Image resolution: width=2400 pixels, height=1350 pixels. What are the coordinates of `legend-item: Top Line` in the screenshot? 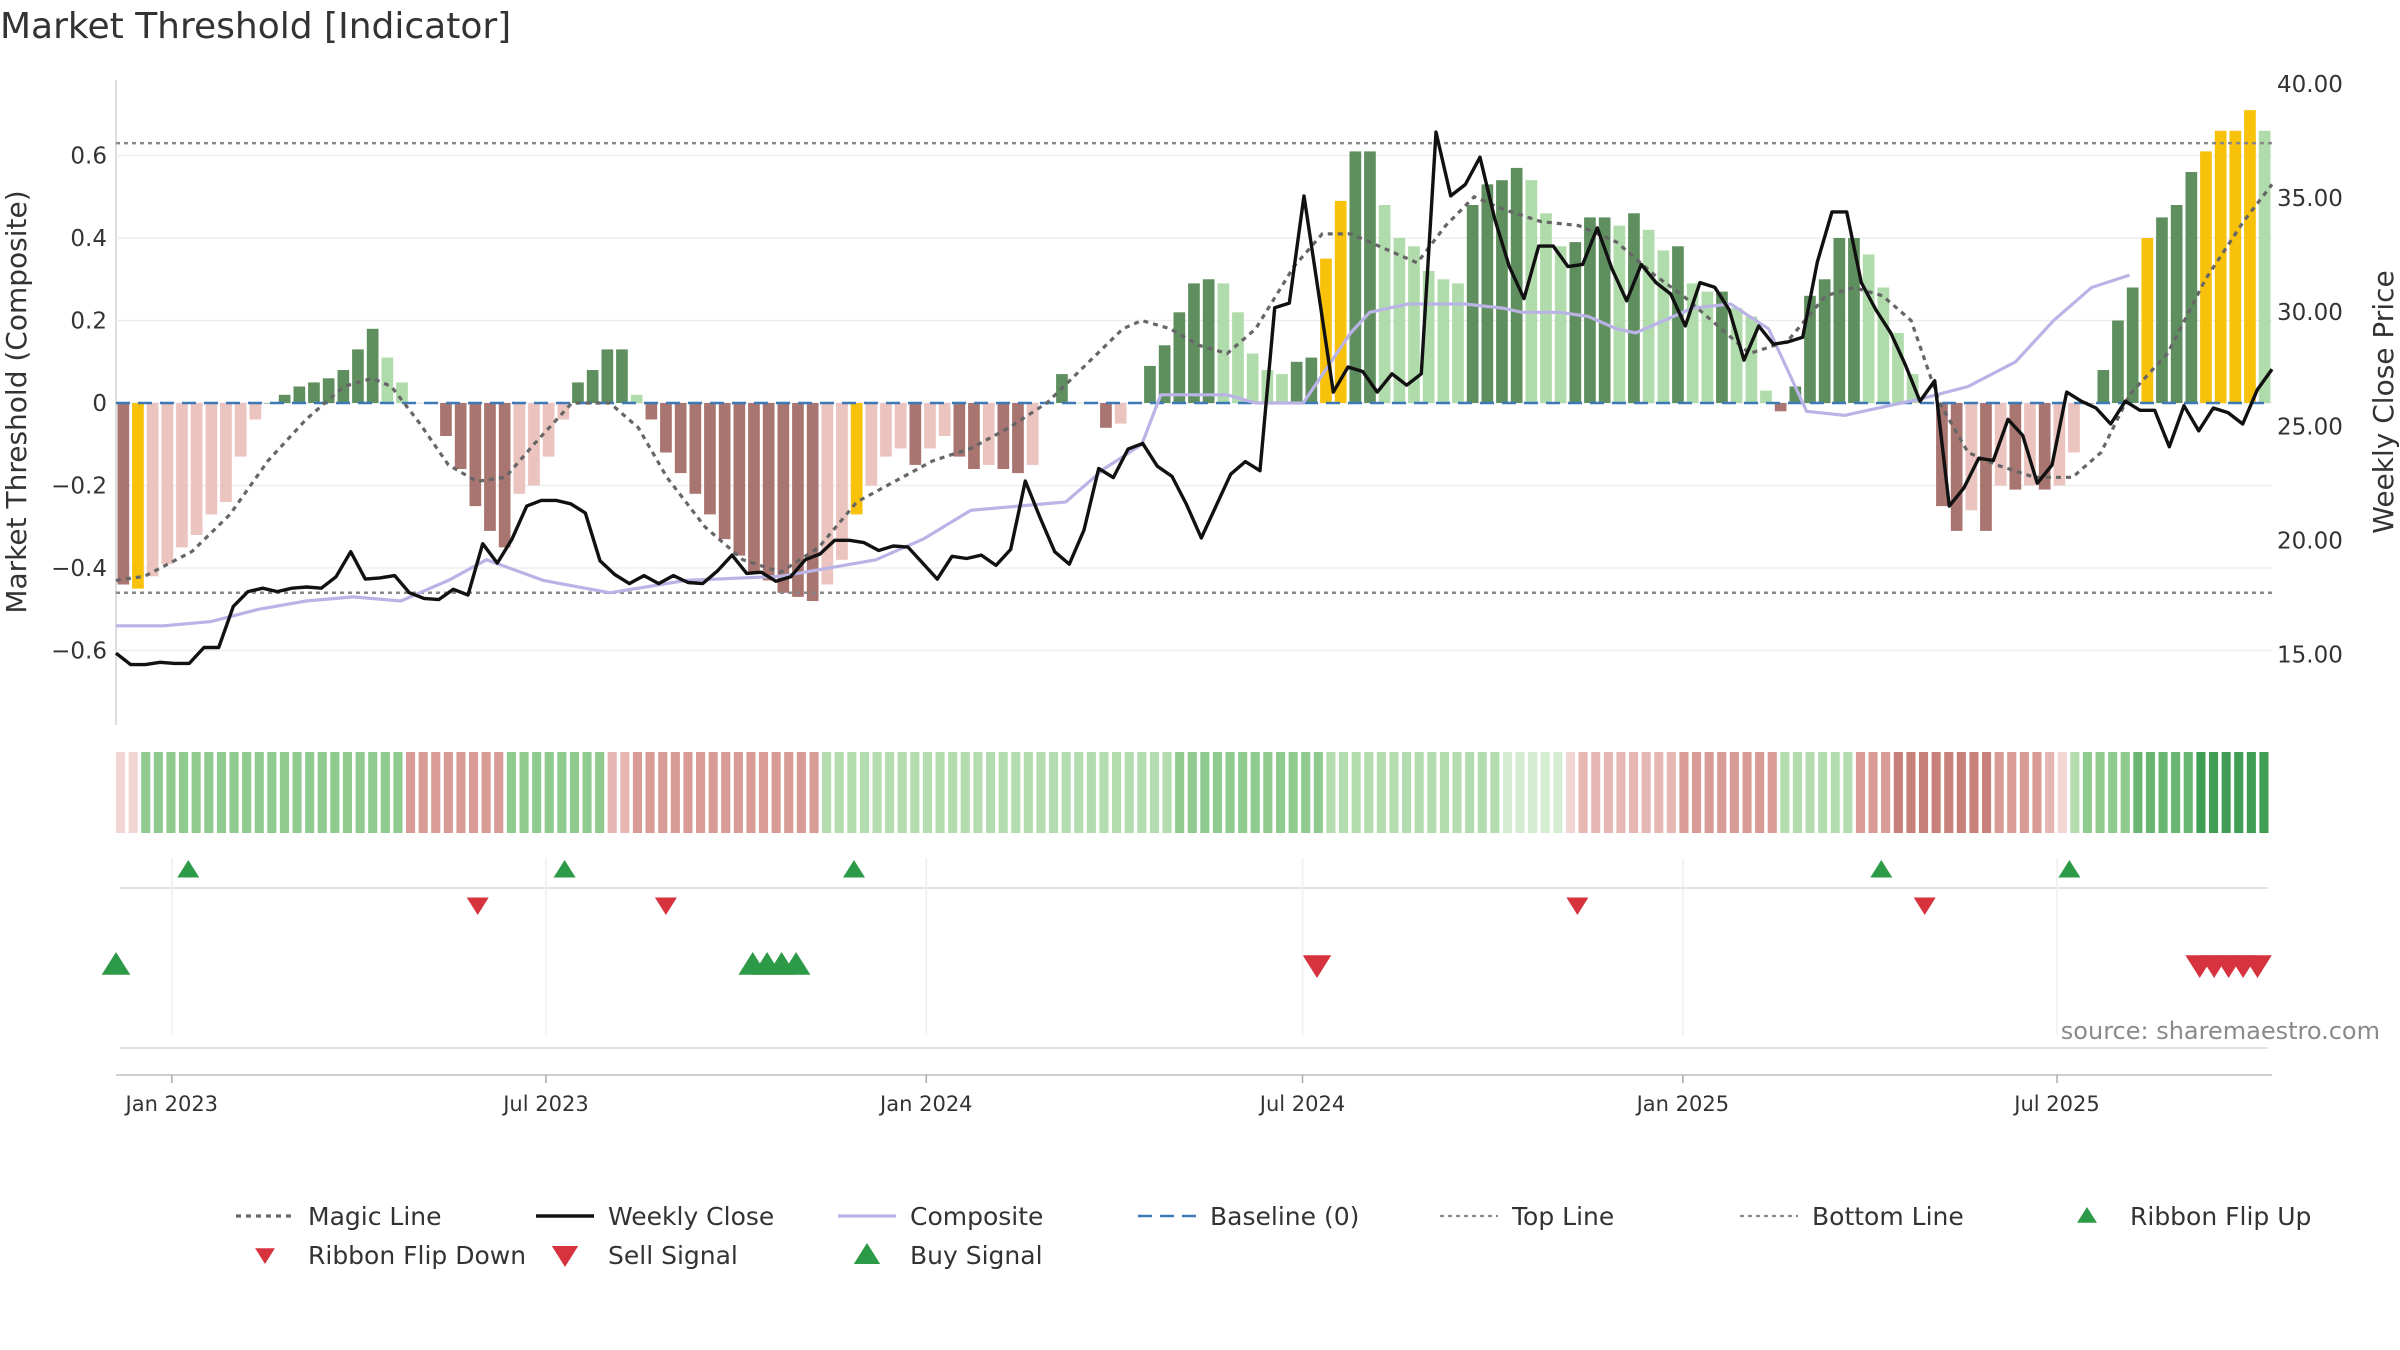 It's located at (1527, 1216).